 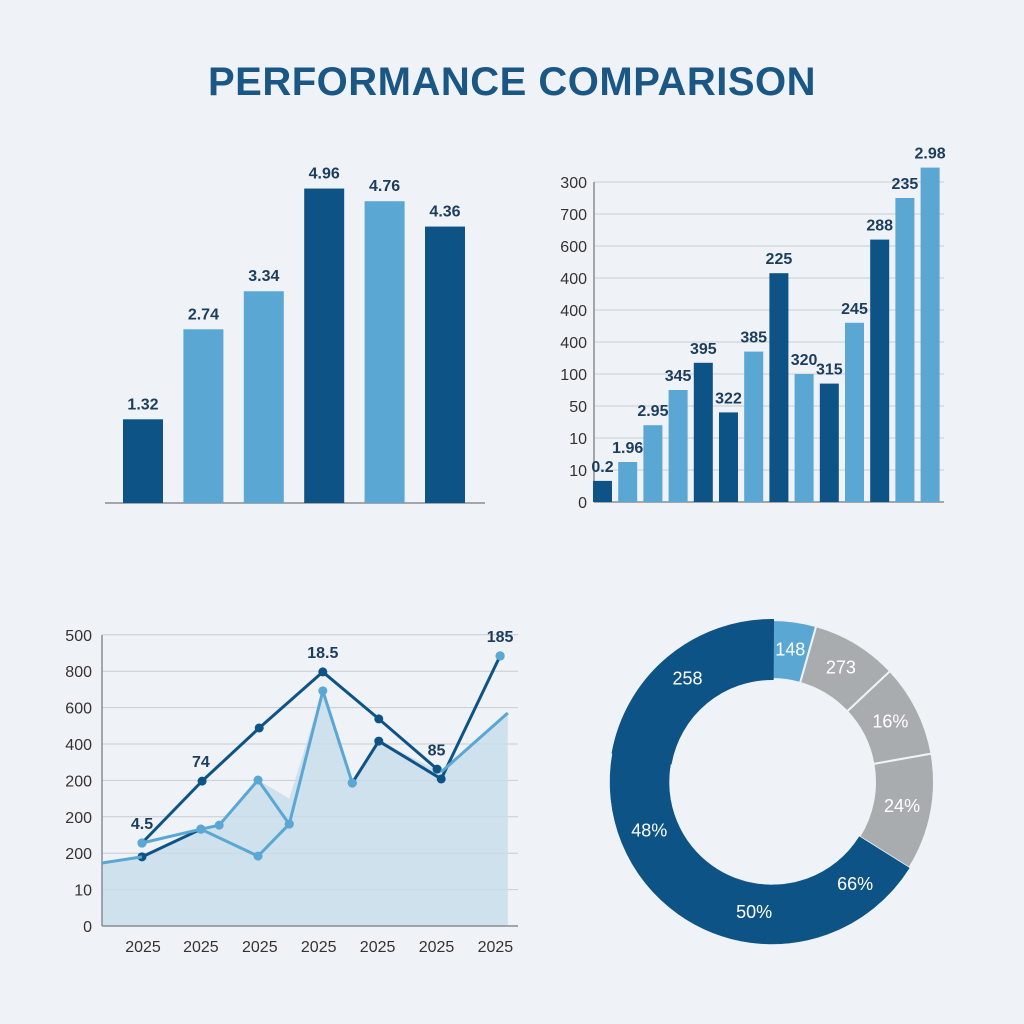 I want to click on bar-chart-1: 1.32 2.74 3.34 4.96 4.76 4.36, so click(x=295, y=335).